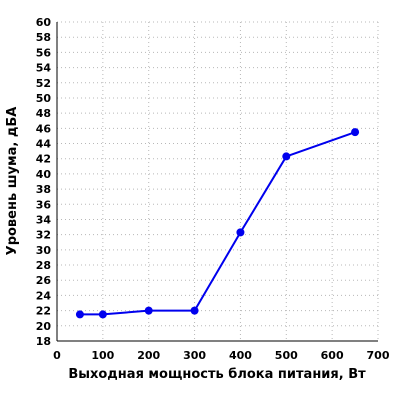  I want to click on y-tick-label: 44, so click(44, 144).